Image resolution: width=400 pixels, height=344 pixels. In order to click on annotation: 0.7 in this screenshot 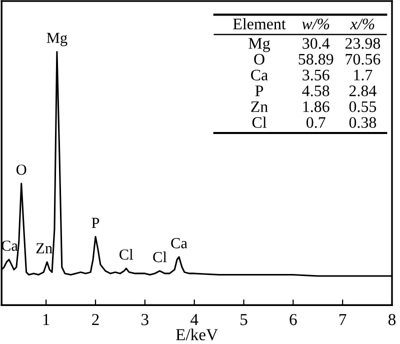, I will do `click(316, 122)`.